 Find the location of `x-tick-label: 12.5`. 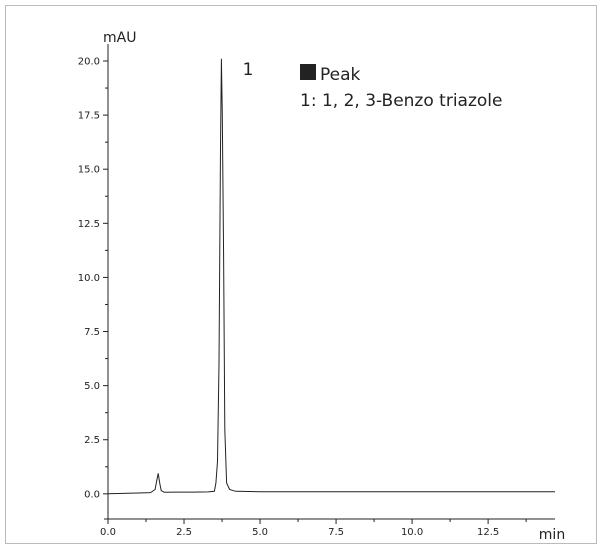

x-tick-label: 12.5 is located at coordinates (488, 532).